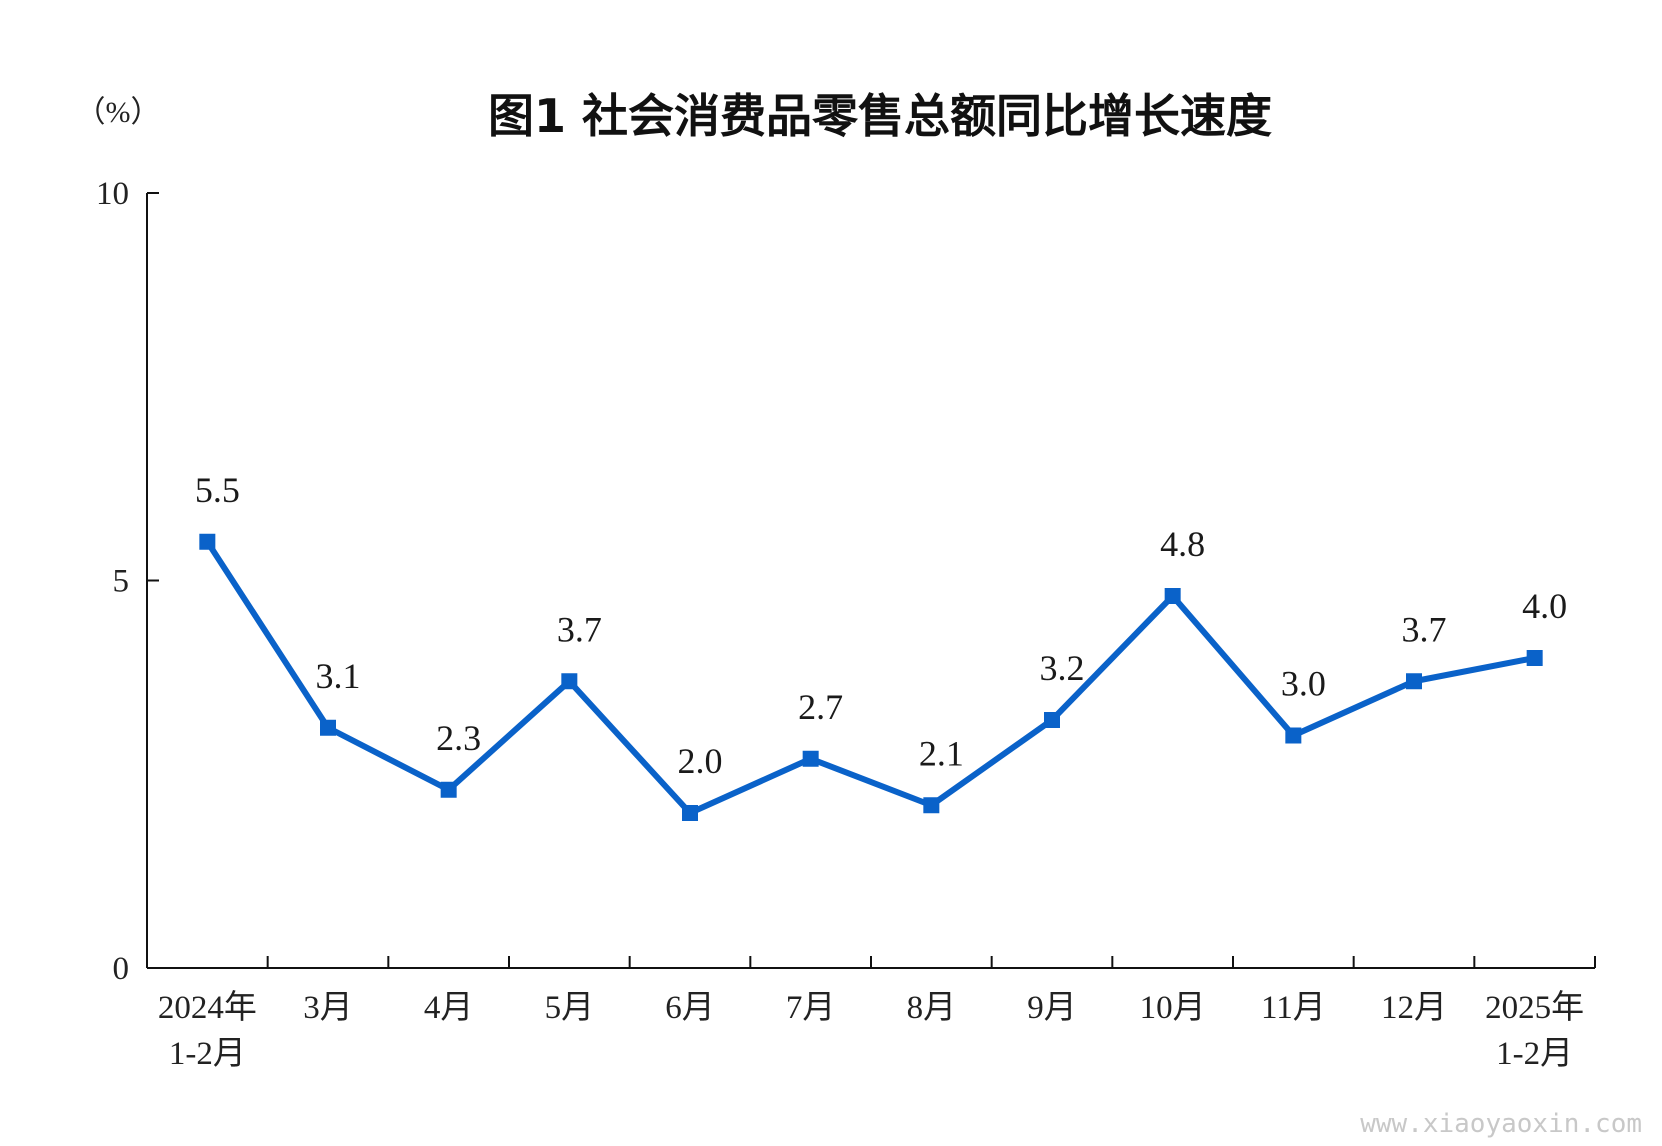  I want to click on data-label: 2.3, so click(458, 738).